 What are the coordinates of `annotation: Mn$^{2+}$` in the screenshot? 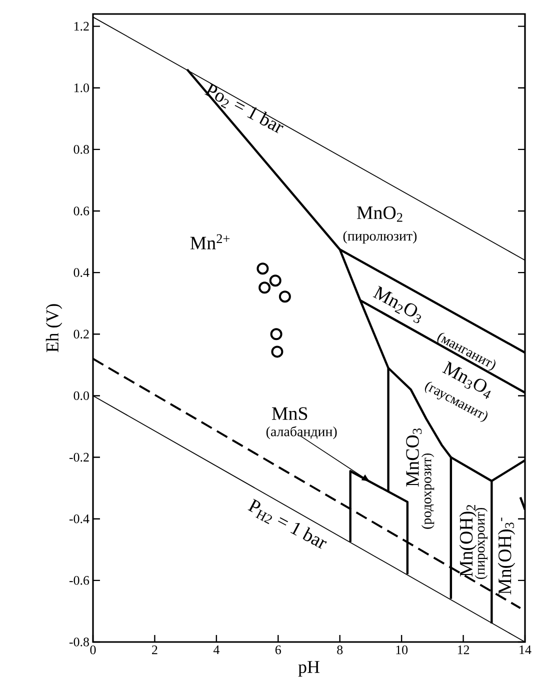 It's located at (210, 242).